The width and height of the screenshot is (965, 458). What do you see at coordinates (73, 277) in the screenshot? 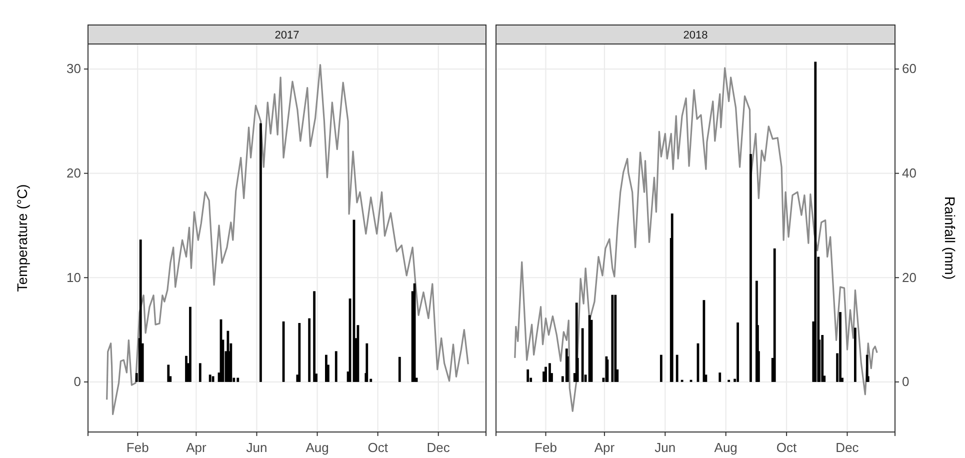
I see `y-tick-label: 10` at bounding box center [73, 277].